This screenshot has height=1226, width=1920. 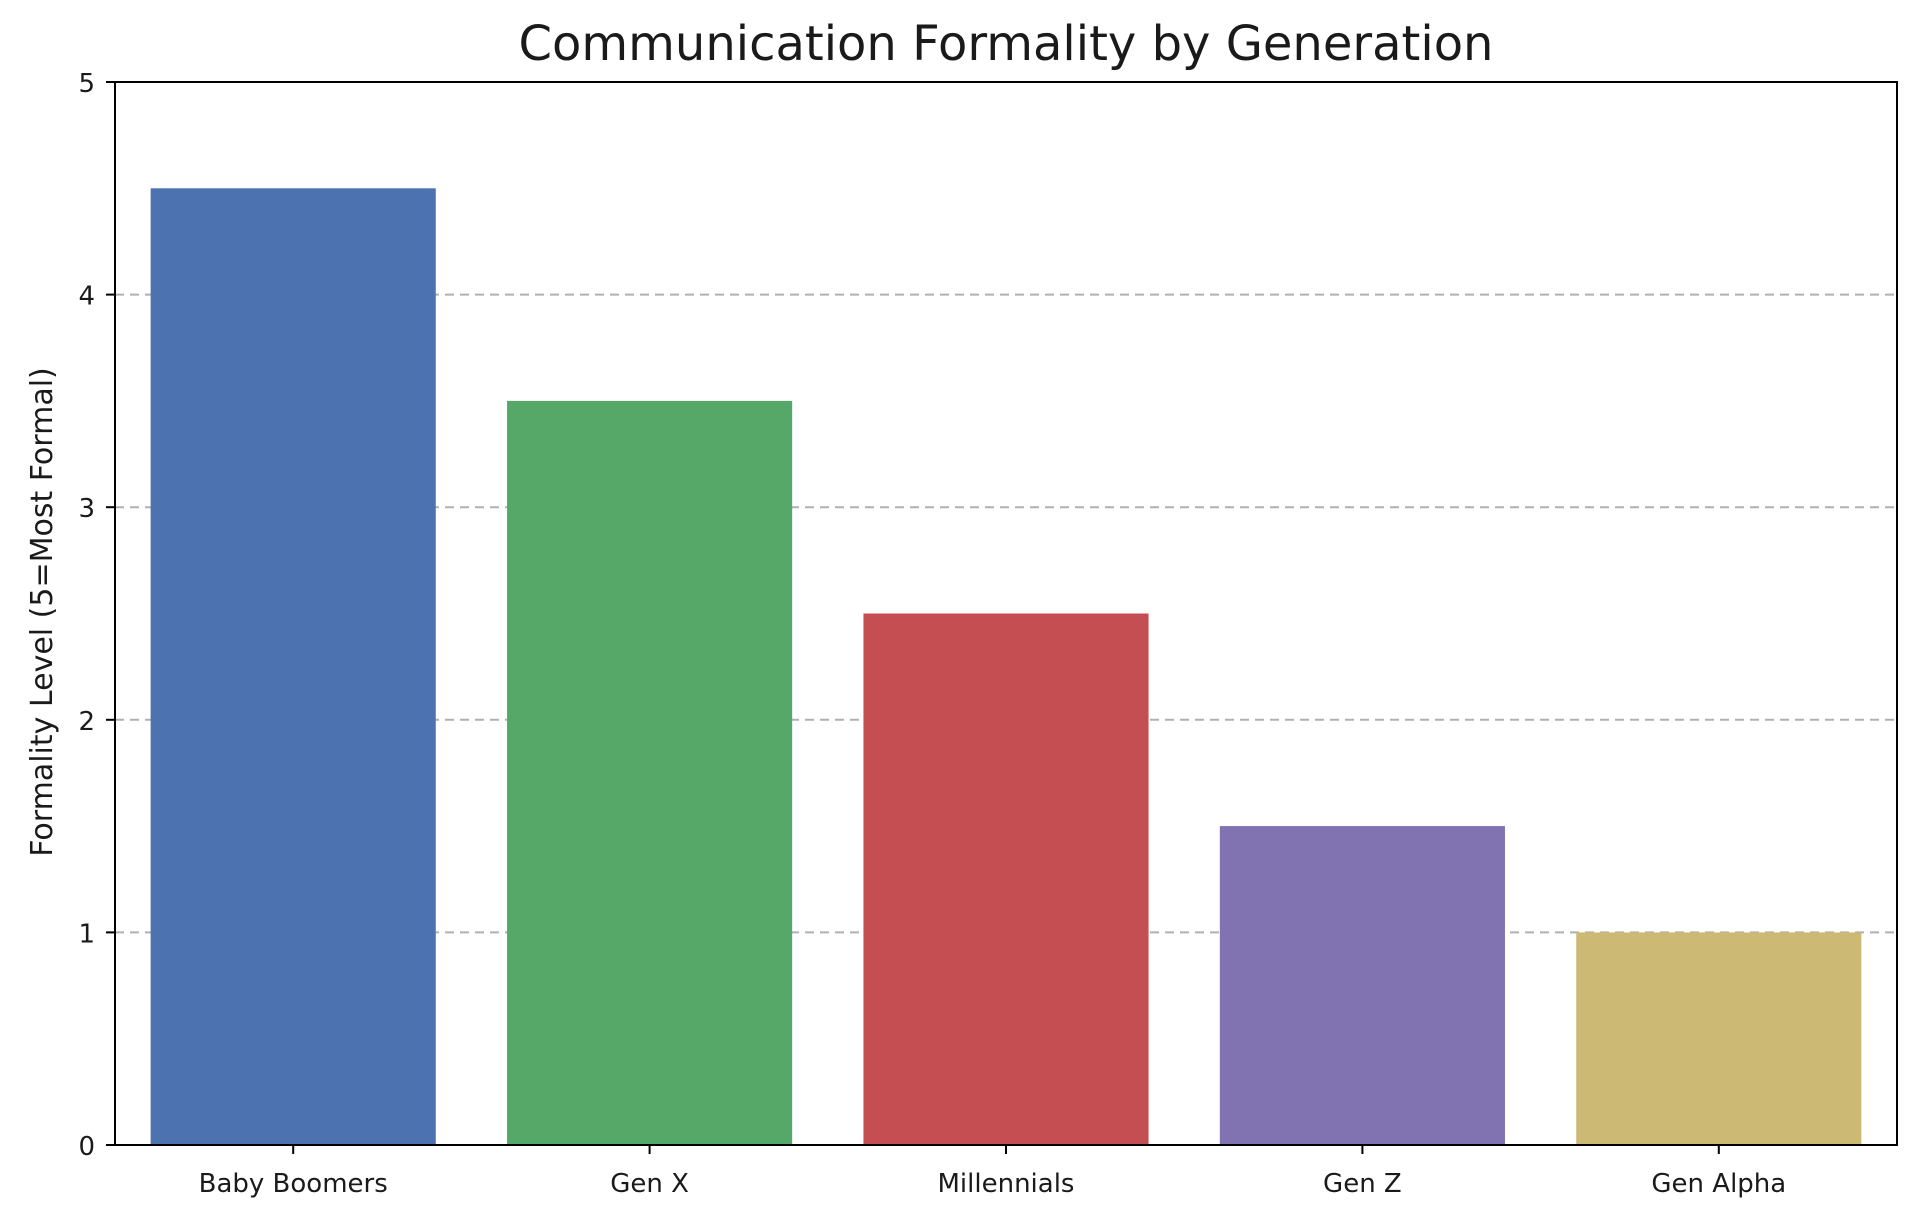 What do you see at coordinates (1718, 1184) in the screenshot?
I see `x-tick-label: Gen Alpha` at bounding box center [1718, 1184].